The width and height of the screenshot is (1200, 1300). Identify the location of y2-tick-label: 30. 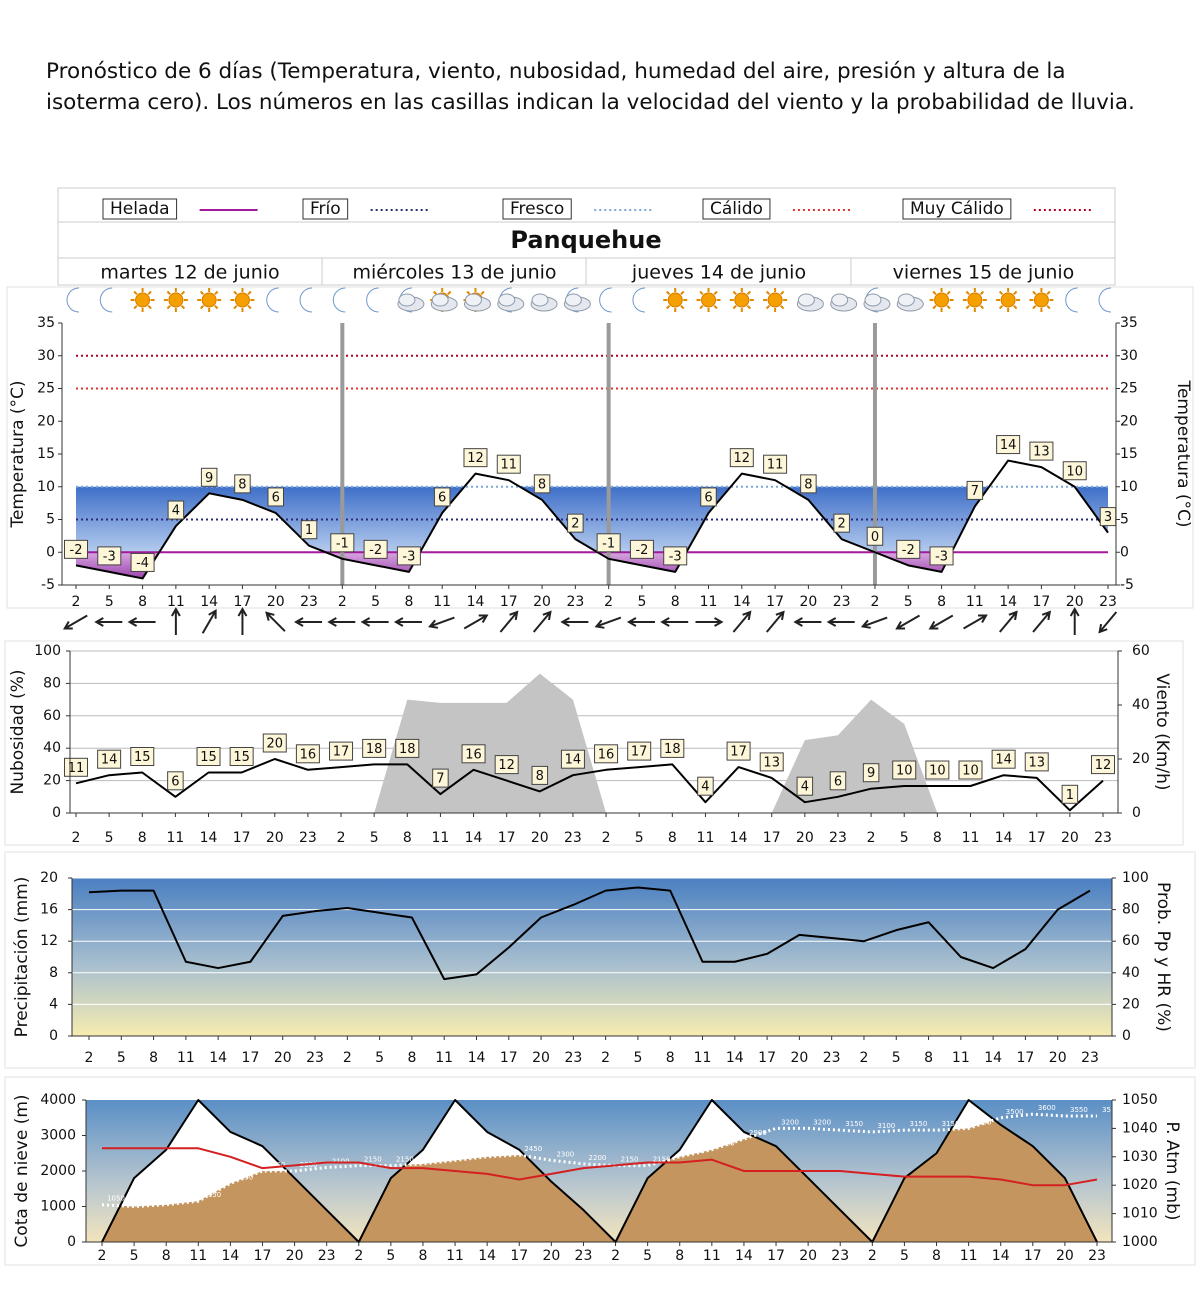
(1129, 356).